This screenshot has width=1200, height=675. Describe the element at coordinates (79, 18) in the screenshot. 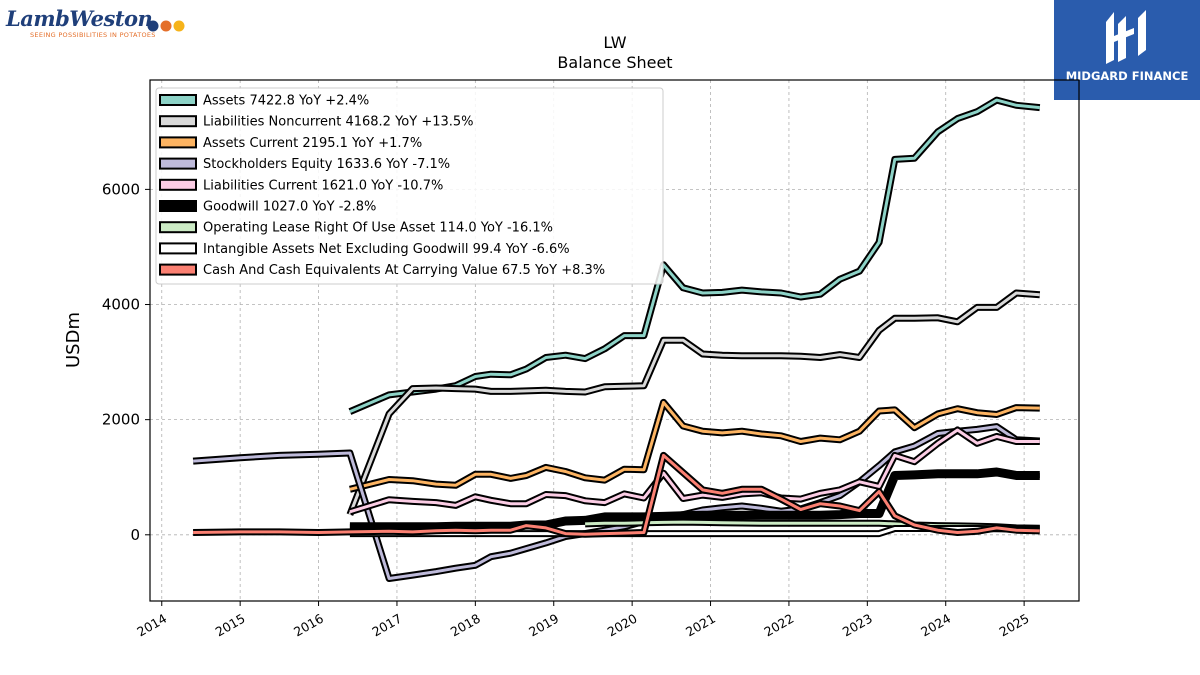

I see `company-logo-text: LambWeston` at that location.